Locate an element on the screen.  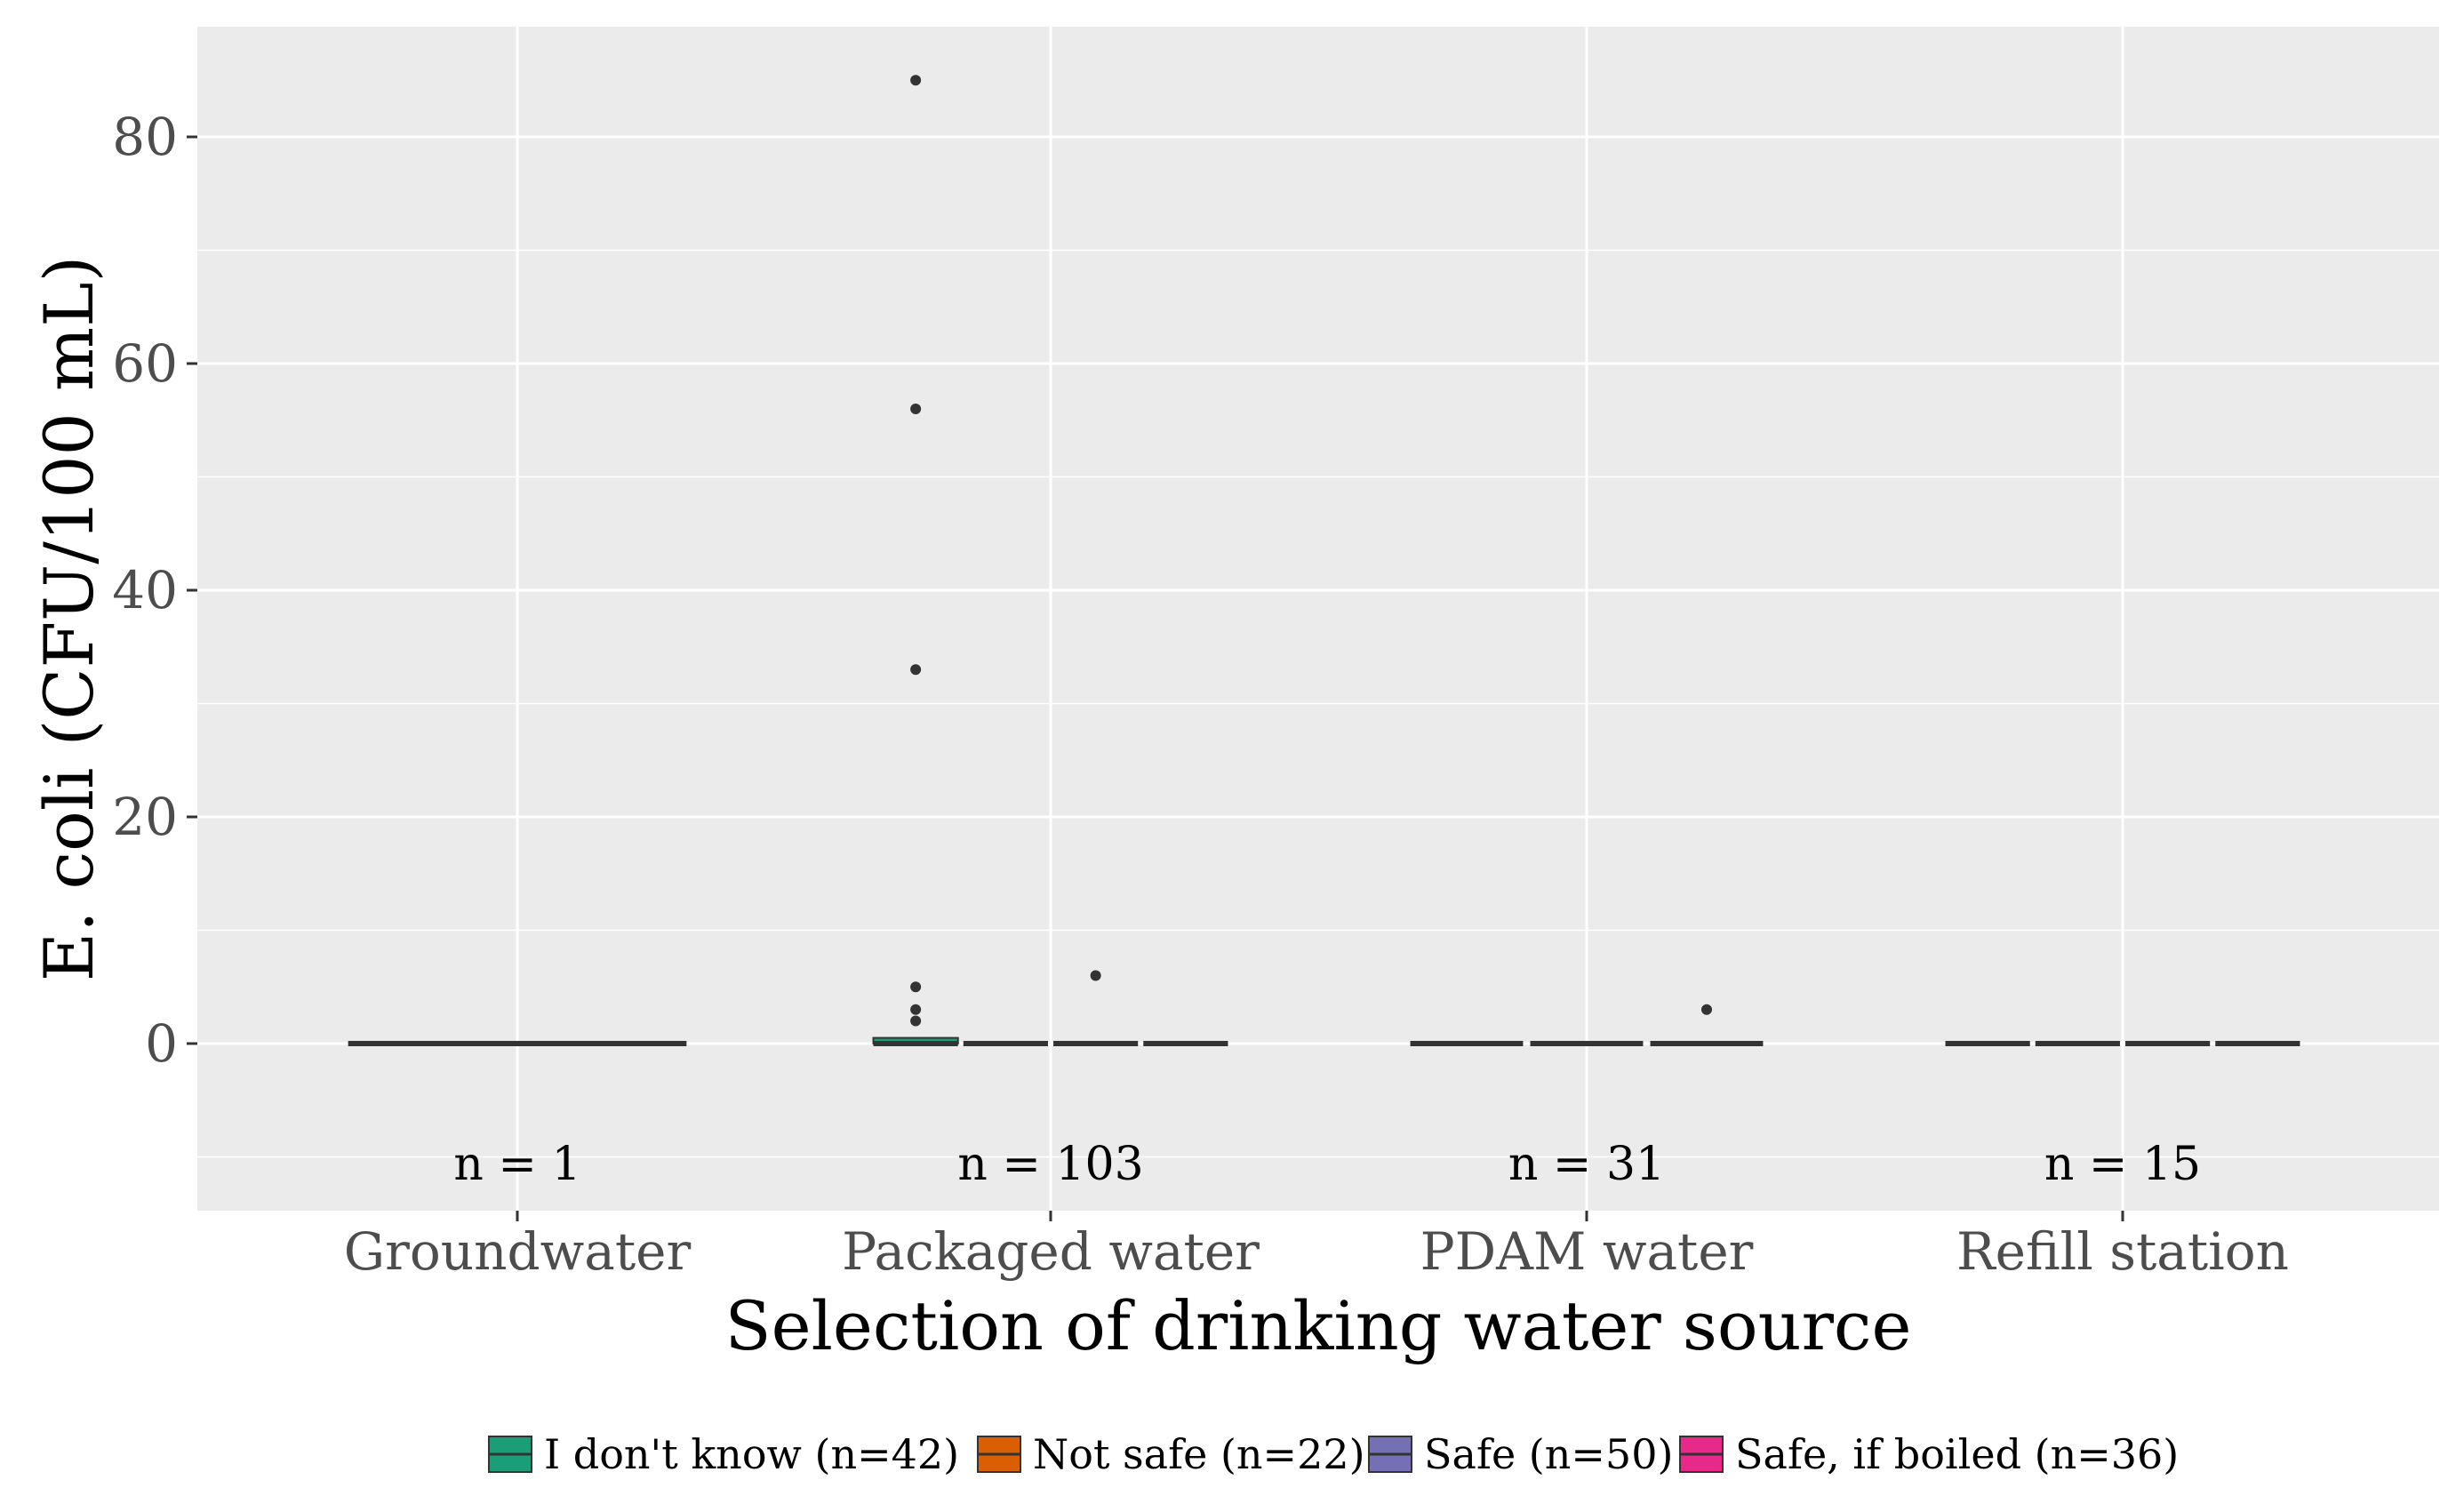
y-axis: 0 20 40 60 80 is located at coordinates (154, 590).